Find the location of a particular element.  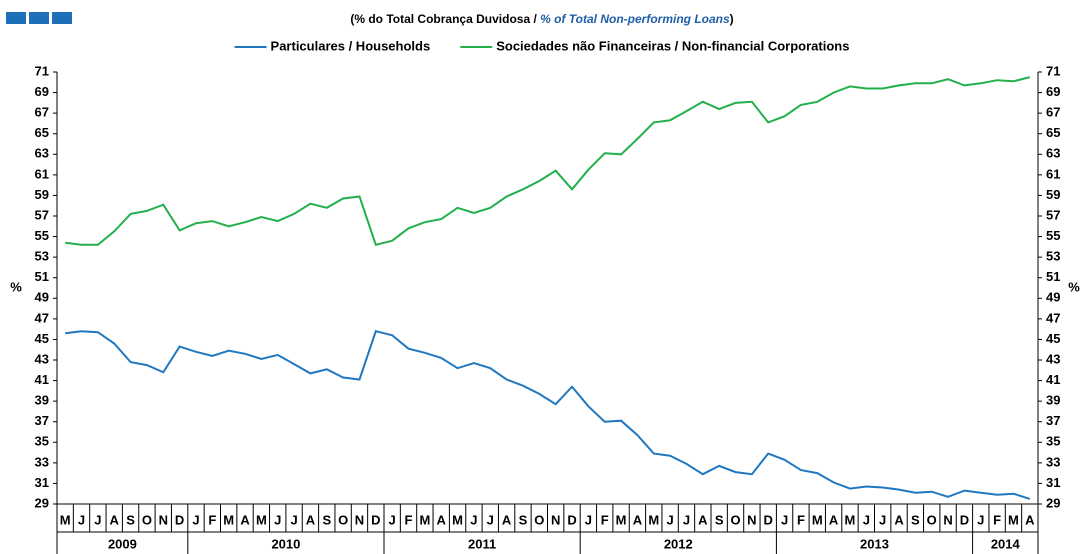

year-label: 2011 is located at coordinates (482, 543).